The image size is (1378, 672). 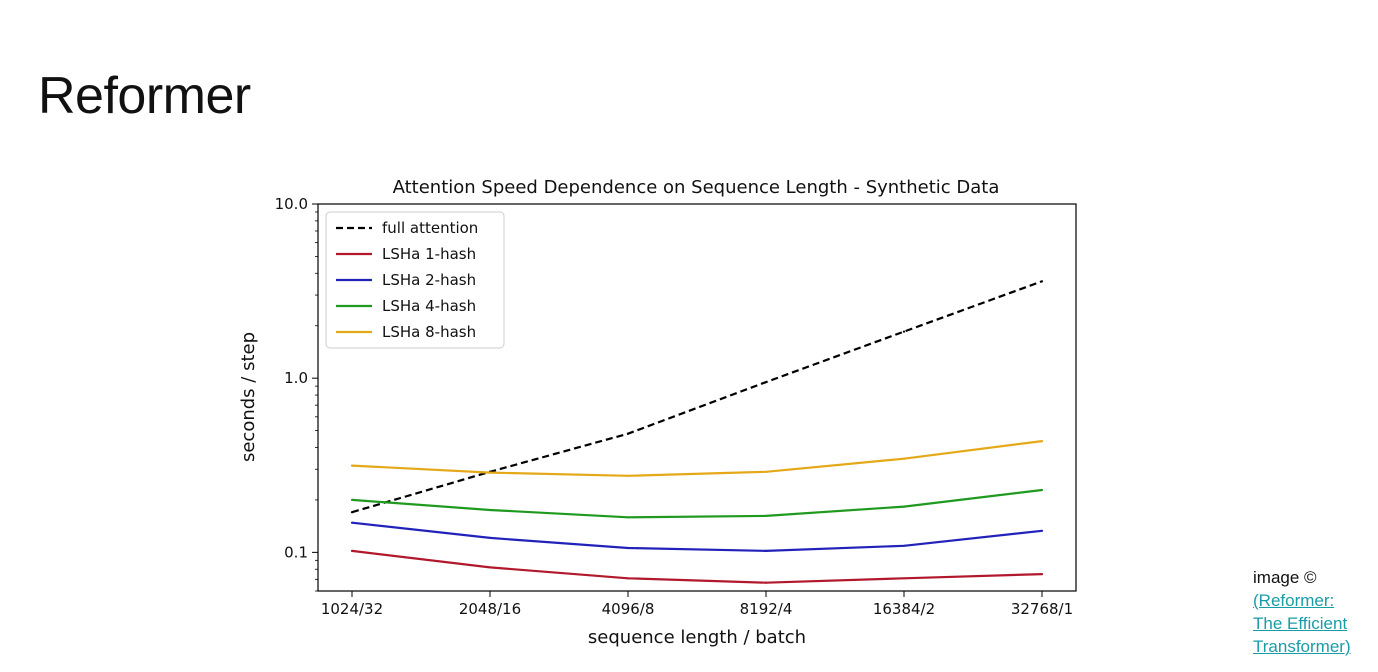 What do you see at coordinates (429, 306) in the screenshot?
I see `legend-label: LSHa 4-hash` at bounding box center [429, 306].